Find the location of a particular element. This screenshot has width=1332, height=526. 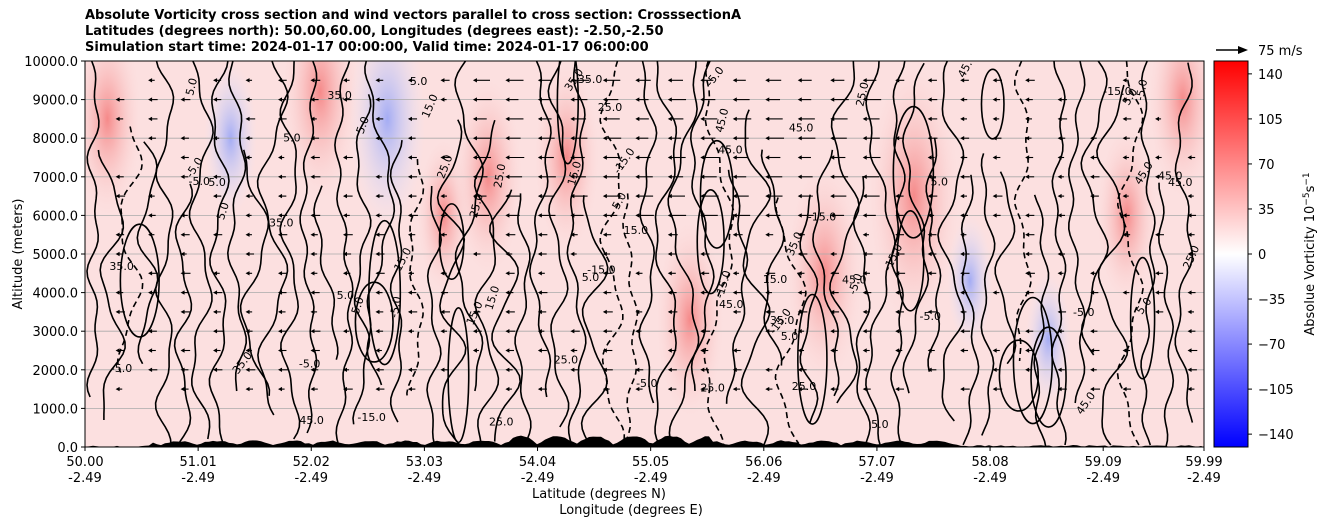

y-tick-label: 1000.0 is located at coordinates (56, 409).